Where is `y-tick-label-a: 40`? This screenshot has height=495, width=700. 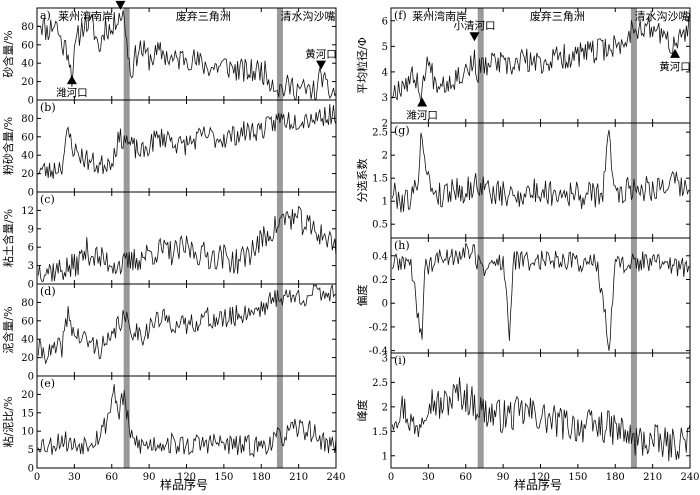
y-tick-label-a: 40 is located at coordinates (27, 64).